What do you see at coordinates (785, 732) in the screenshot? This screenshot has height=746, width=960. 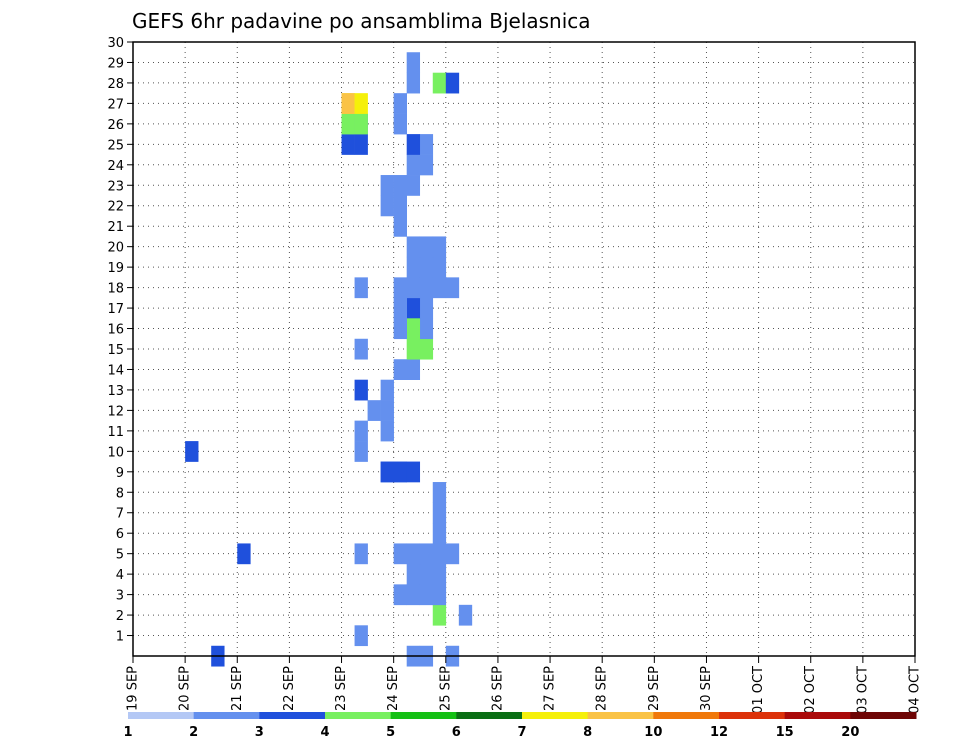 I see `legend-label: 15` at bounding box center [785, 732].